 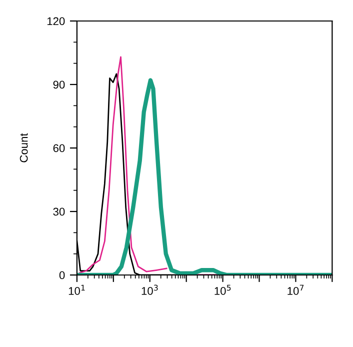 What do you see at coordinates (59, 84) in the screenshot?
I see `y-tick-label: 90` at bounding box center [59, 84].